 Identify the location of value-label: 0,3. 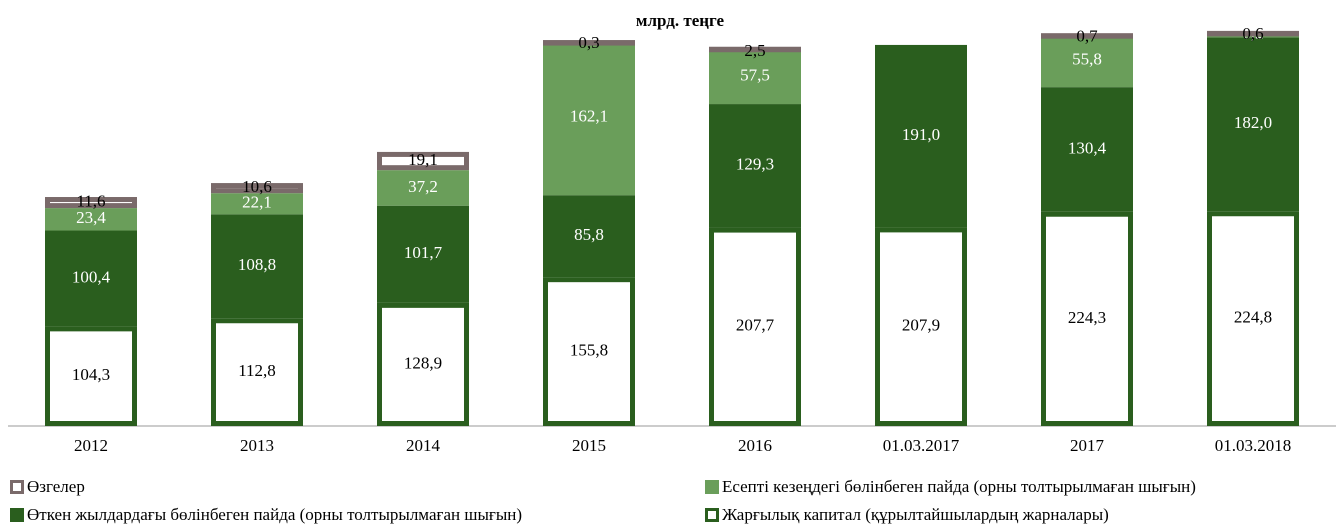
(588, 42).